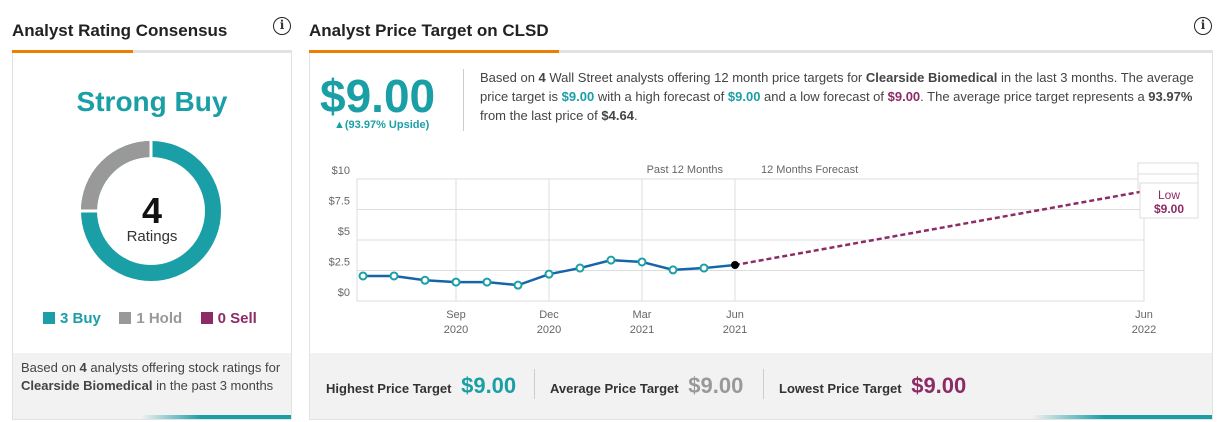 Image resolution: width=1217 pixels, height=422 pixels. What do you see at coordinates (489, 385) in the screenshot?
I see `highest-value: $9.00` at bounding box center [489, 385].